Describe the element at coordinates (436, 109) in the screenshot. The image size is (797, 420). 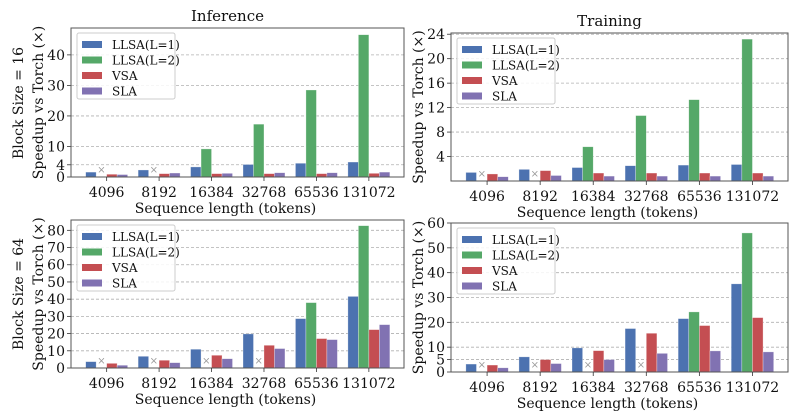
I see `y-tick-label: 12` at that location.